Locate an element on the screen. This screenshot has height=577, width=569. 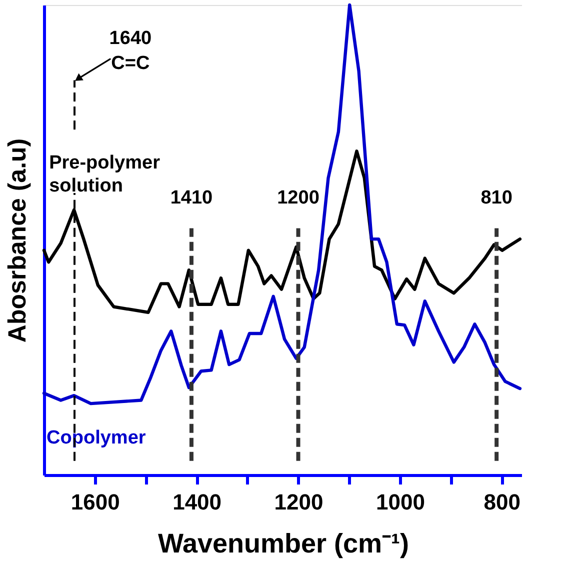
series-label: Copolymer is located at coordinates (96, 437).